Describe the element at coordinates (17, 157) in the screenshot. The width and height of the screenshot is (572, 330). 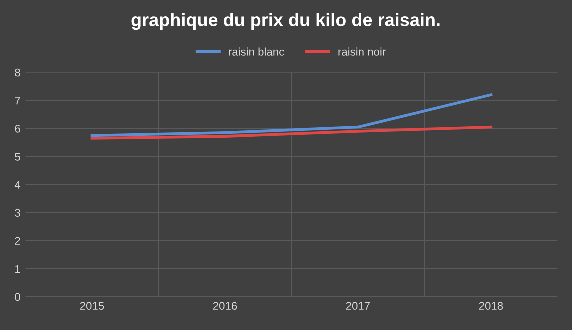
I see `y-tick-label: 5` at that location.